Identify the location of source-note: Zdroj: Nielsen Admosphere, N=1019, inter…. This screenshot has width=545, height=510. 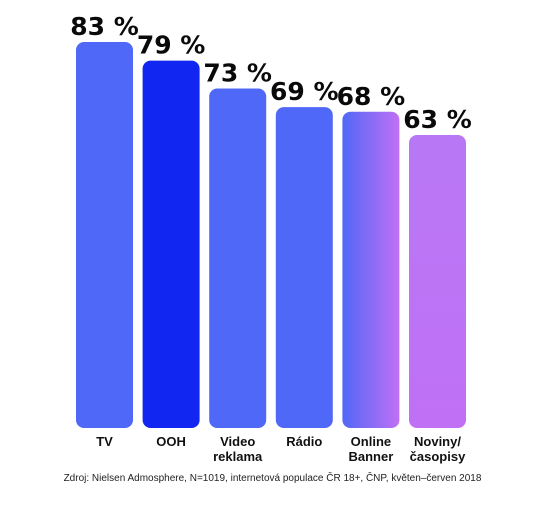
(272, 478).